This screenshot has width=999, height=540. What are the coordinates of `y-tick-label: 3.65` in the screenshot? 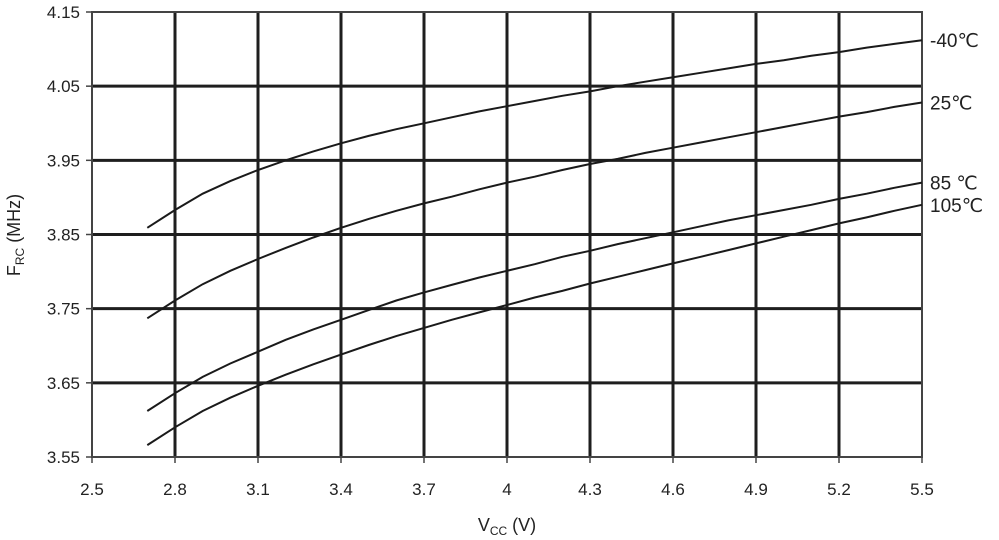 It's located at (63, 383).